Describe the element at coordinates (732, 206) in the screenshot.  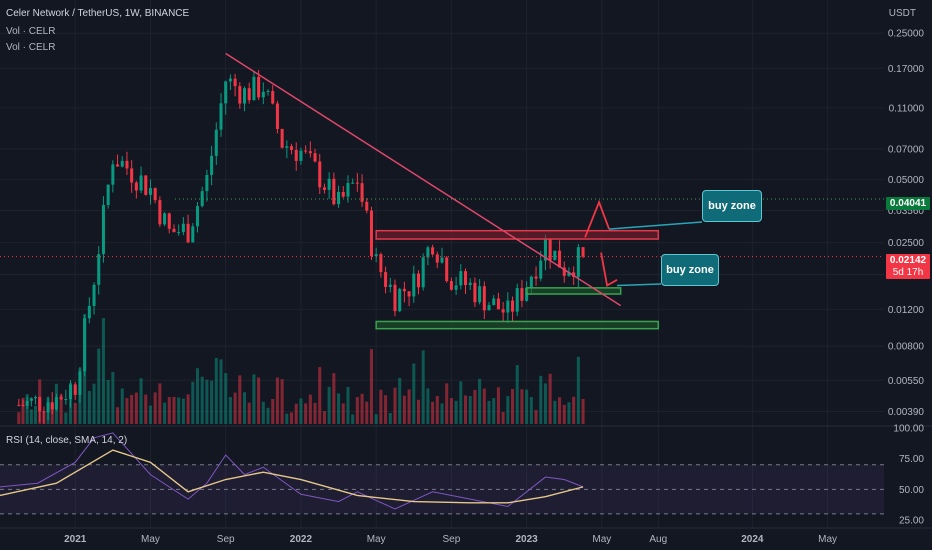
I see `buy-zone-callout-upper: buy zone` at that location.